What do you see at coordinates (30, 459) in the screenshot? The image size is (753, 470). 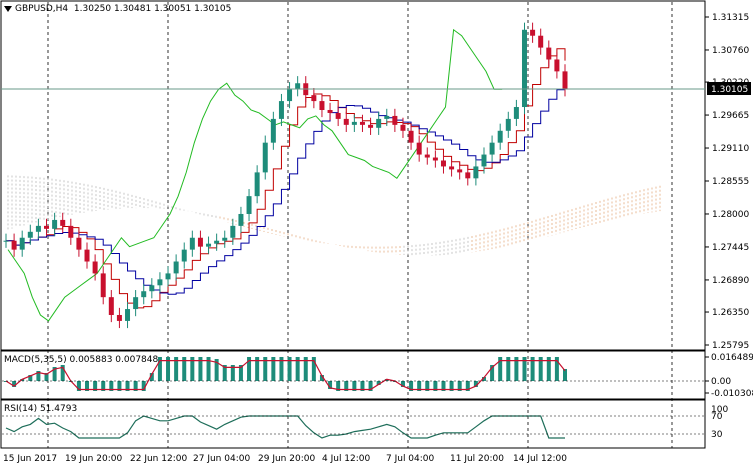 I see `time-label: 15 Jun 2017` at bounding box center [30, 459].